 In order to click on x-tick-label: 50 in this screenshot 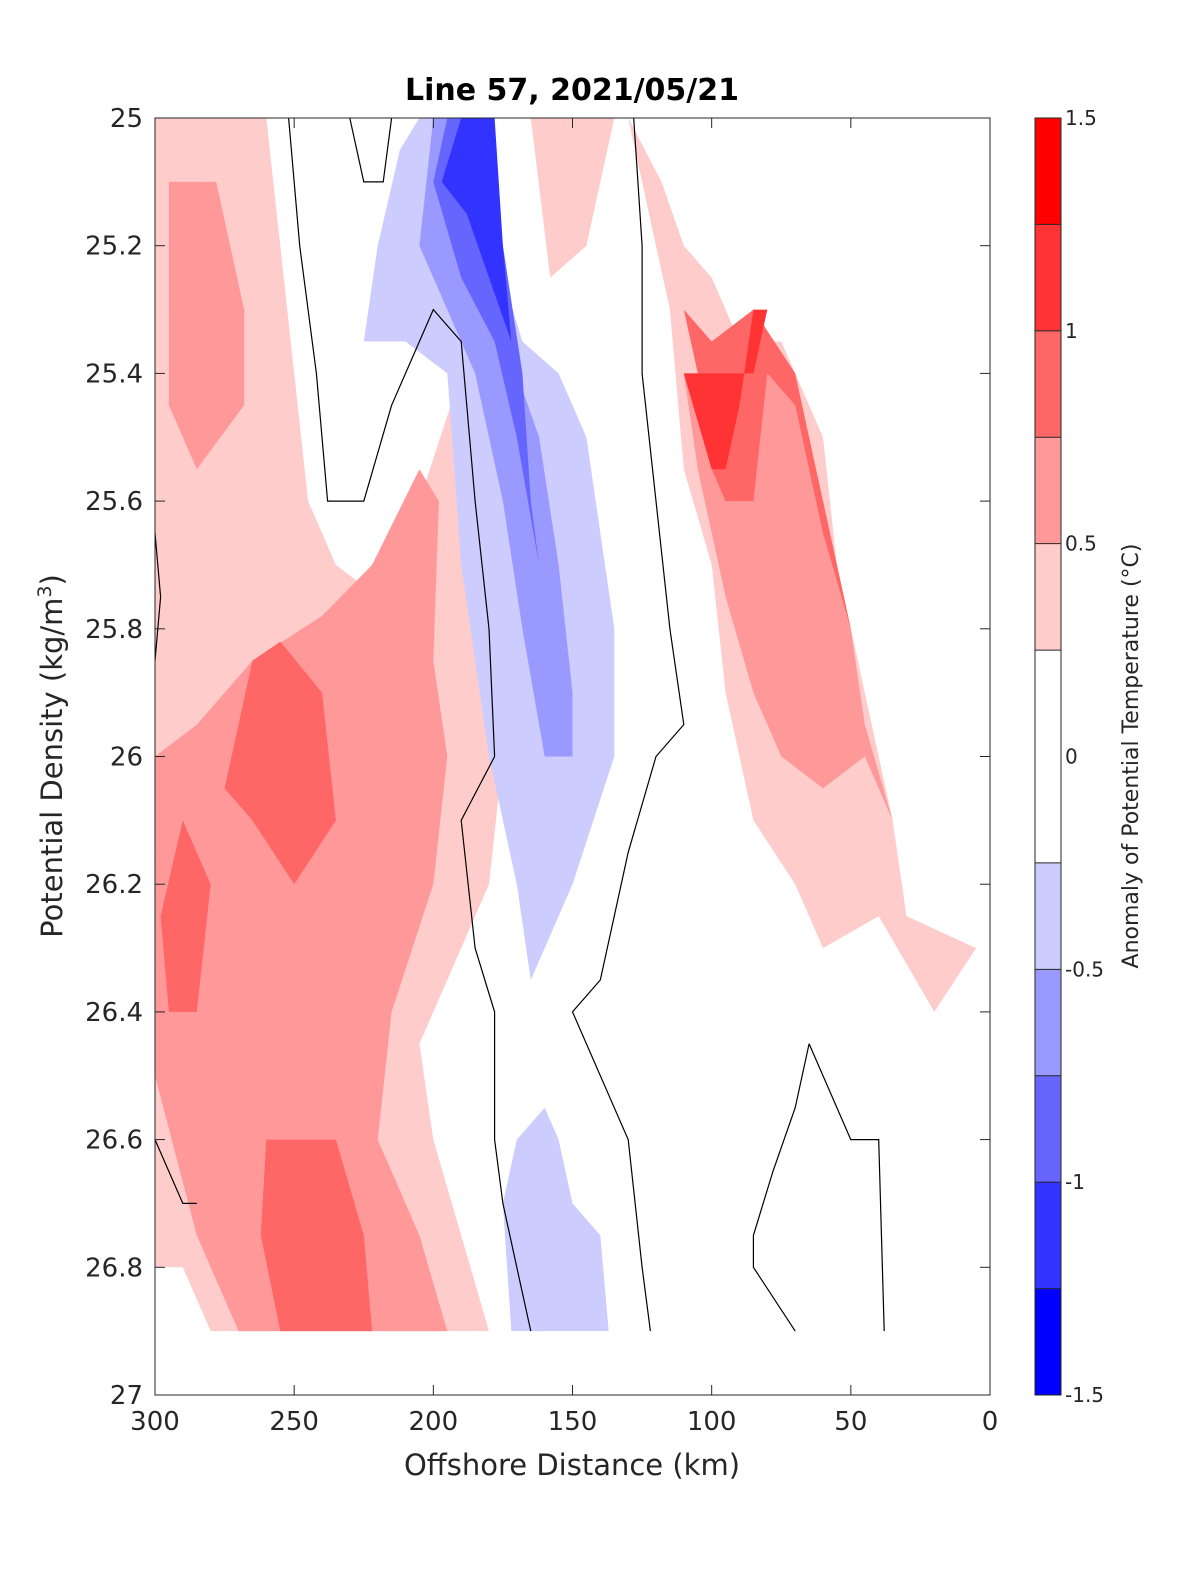, I will do `click(850, 1422)`.